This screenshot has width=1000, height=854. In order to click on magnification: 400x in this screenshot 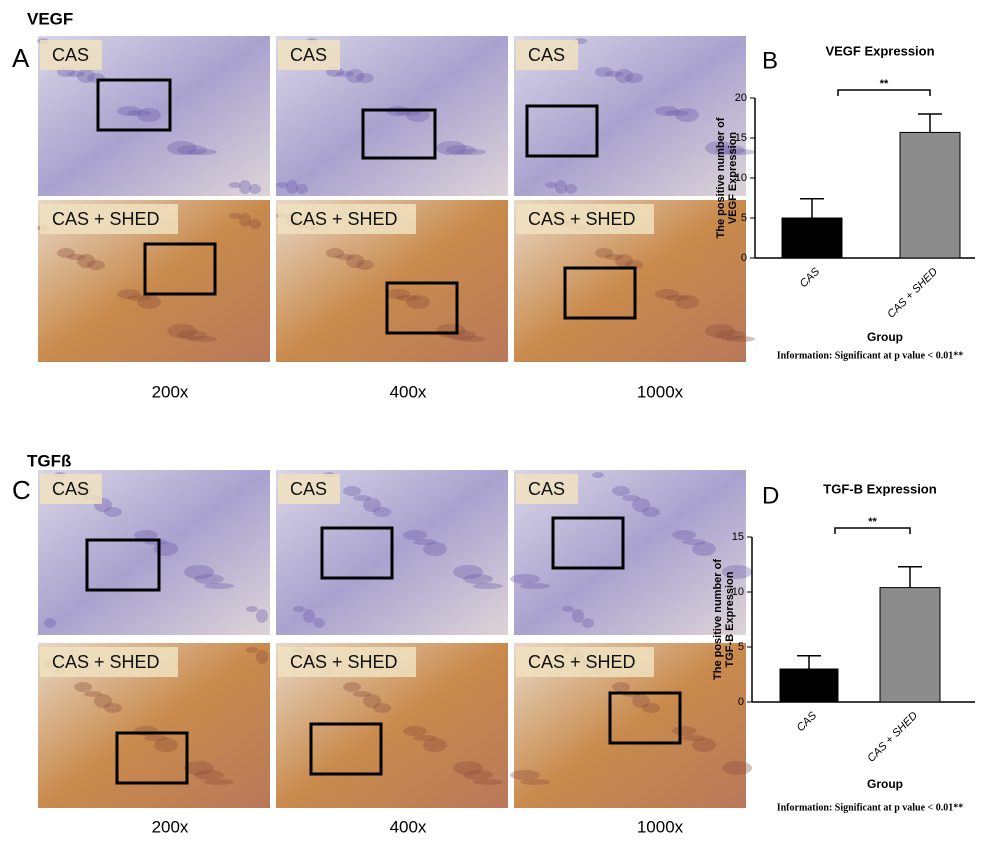, I will do `click(408, 826)`.